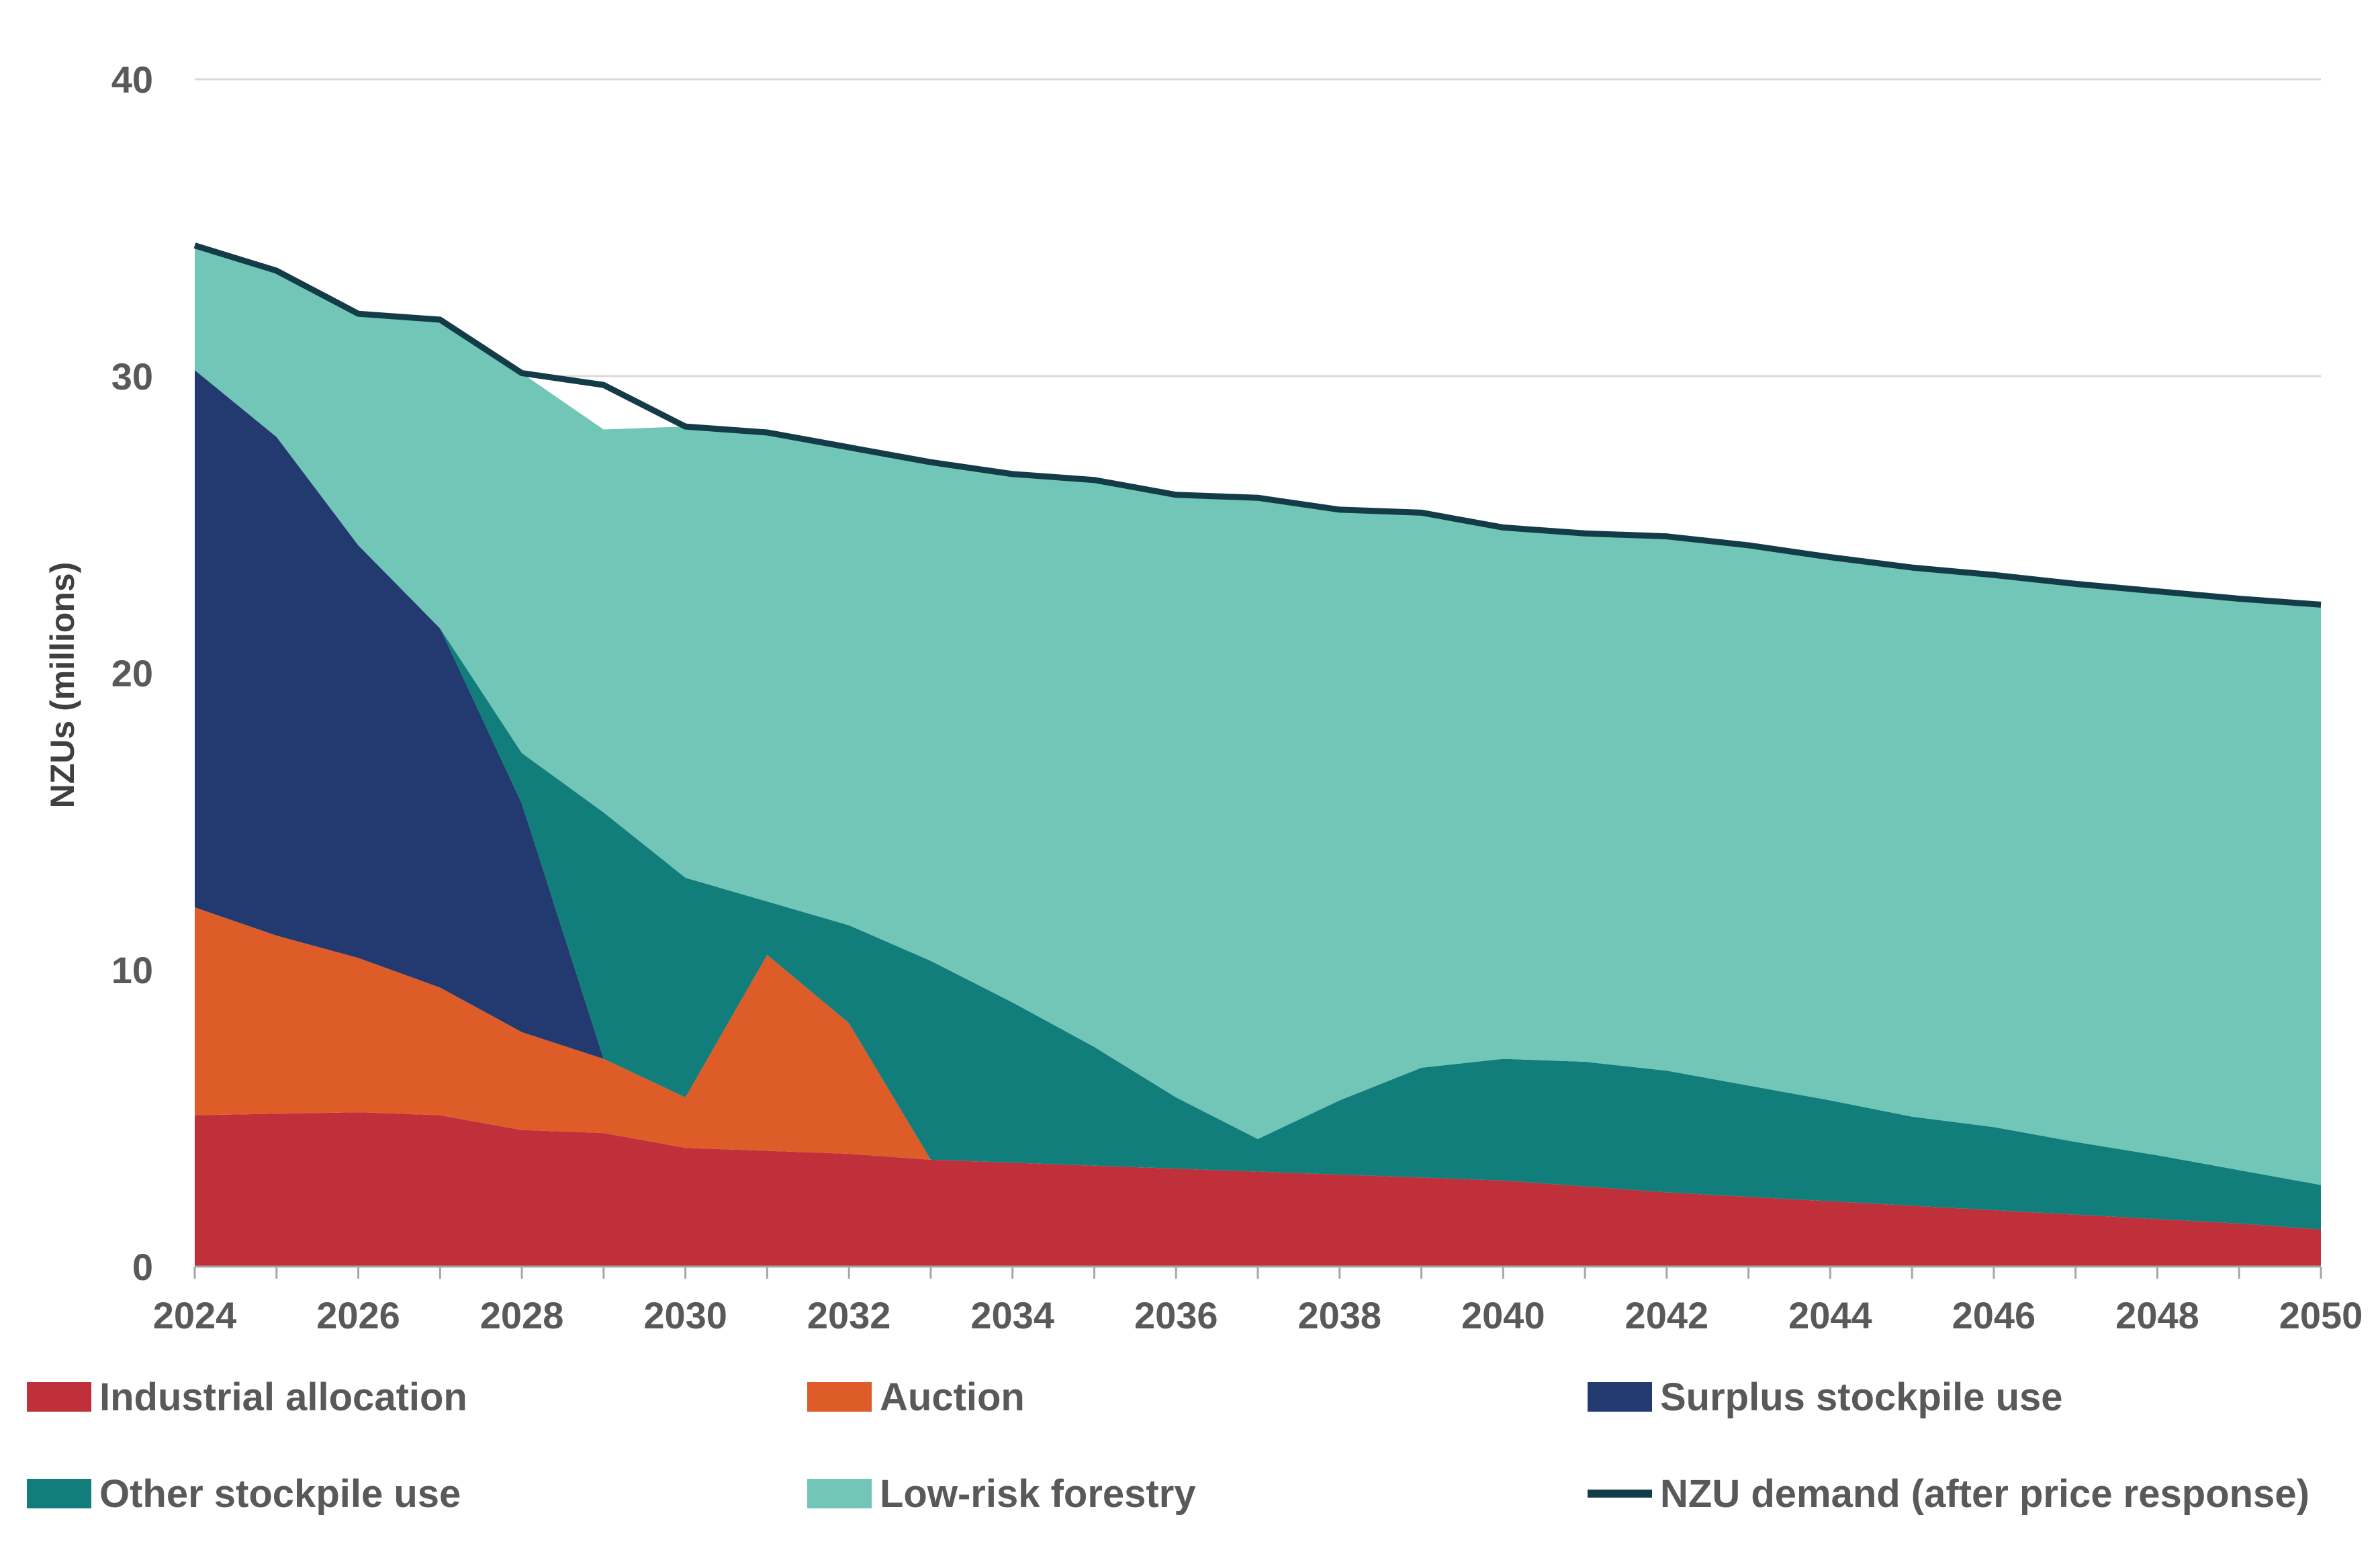 This screenshot has width=2380, height=1548. I want to click on y-tick-label: 20, so click(132, 673).